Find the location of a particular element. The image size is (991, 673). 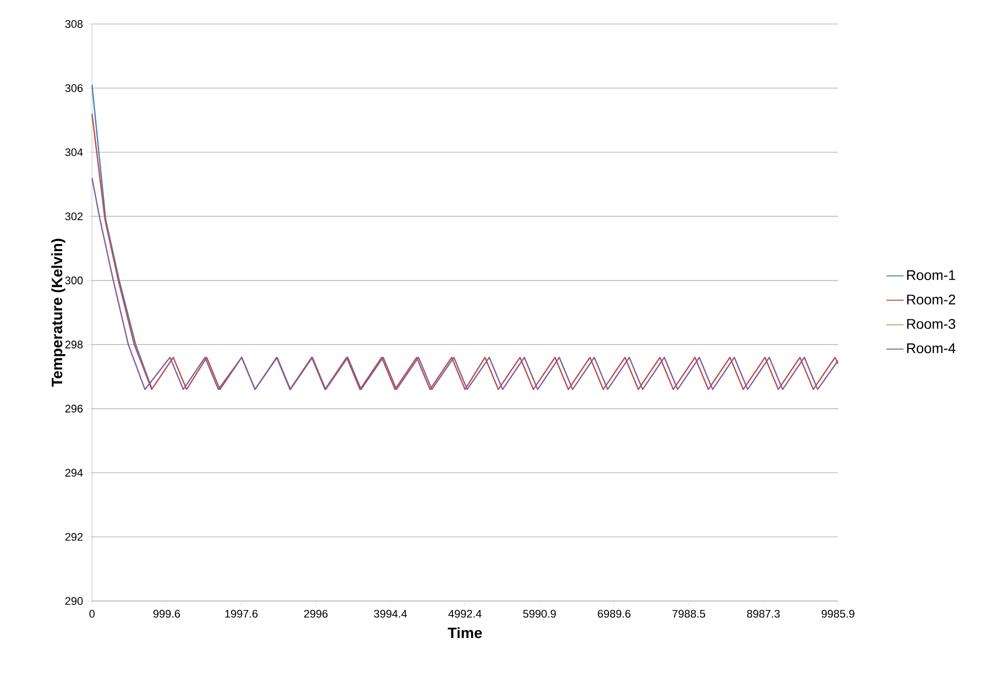

x-tick-label: 7988.5 is located at coordinates (689, 614).